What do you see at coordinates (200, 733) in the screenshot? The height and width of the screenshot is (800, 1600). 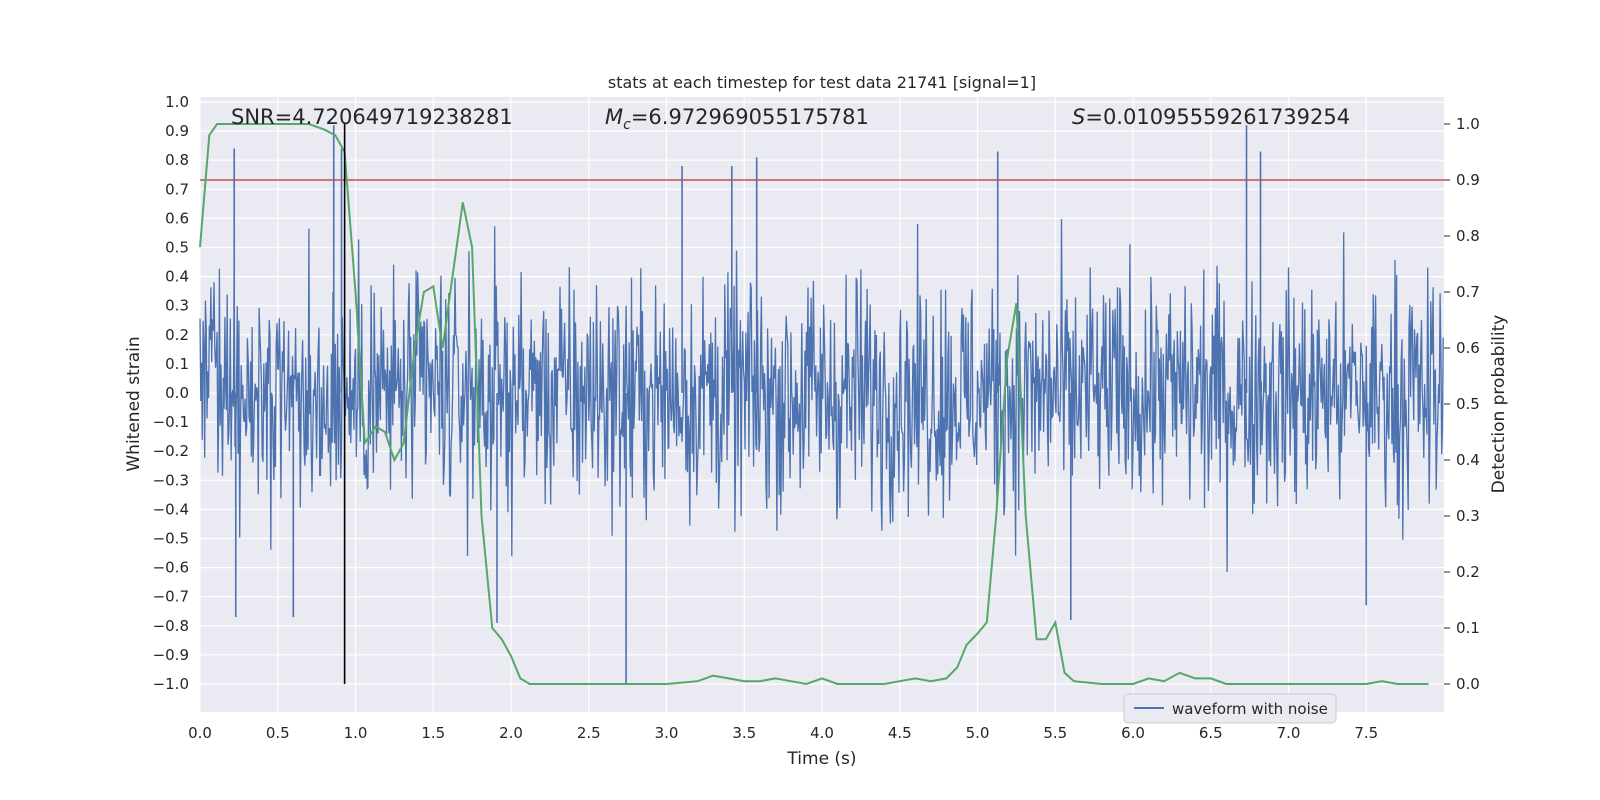 I see `x-tick-label: 0.0` at bounding box center [200, 733].